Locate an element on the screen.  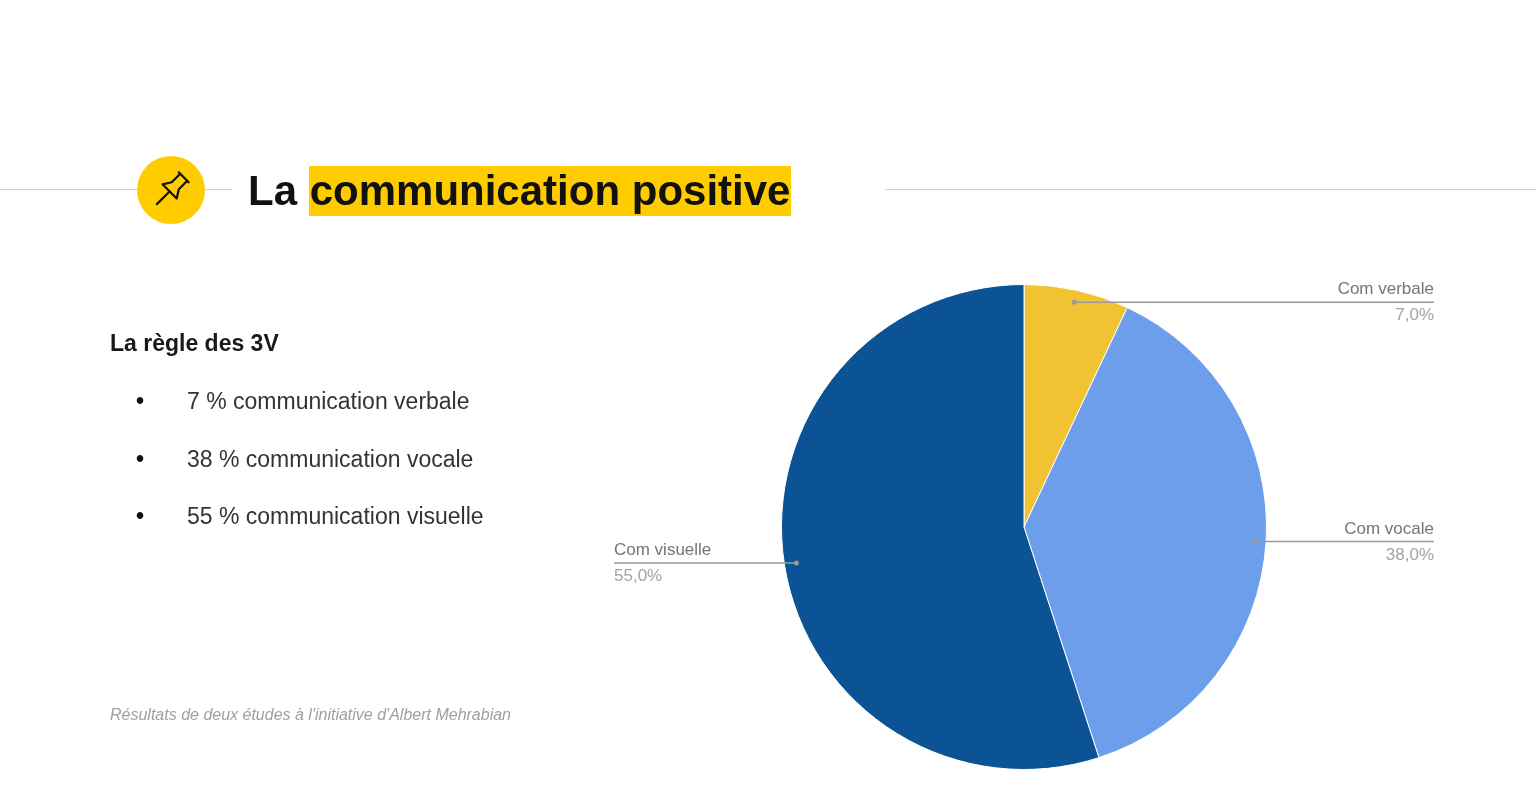
chart-title: La communication positive is located at coordinates (520, 191).